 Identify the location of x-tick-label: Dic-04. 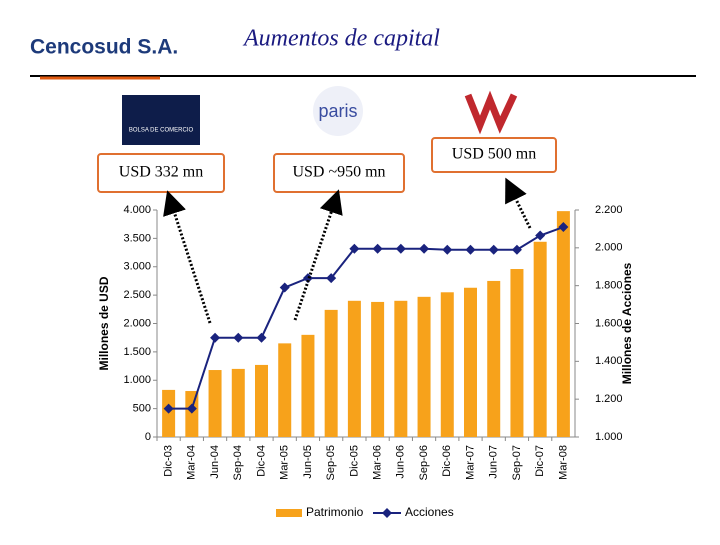
(261, 461).